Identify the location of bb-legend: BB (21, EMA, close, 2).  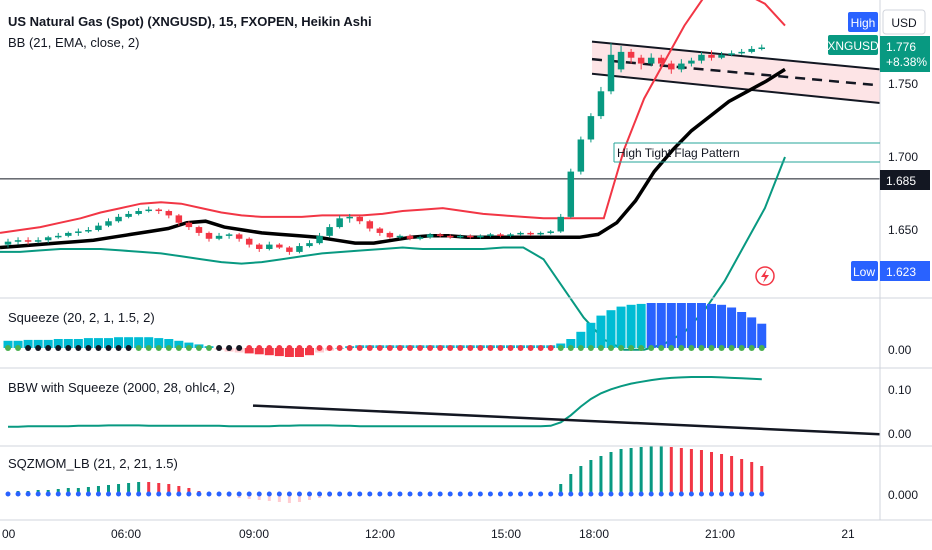
(74, 42).